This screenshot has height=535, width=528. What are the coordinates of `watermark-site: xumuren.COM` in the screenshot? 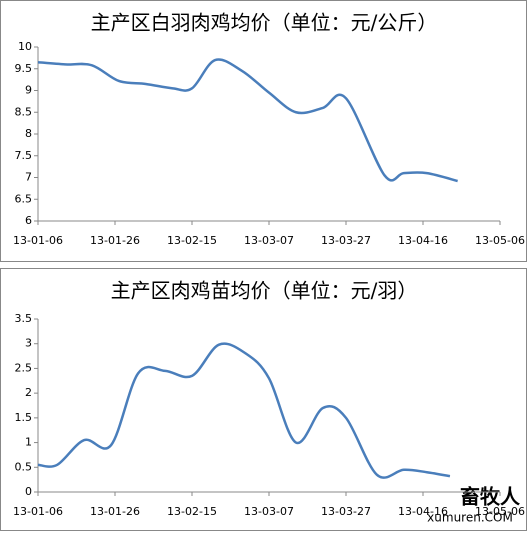 It's located at (470, 518).